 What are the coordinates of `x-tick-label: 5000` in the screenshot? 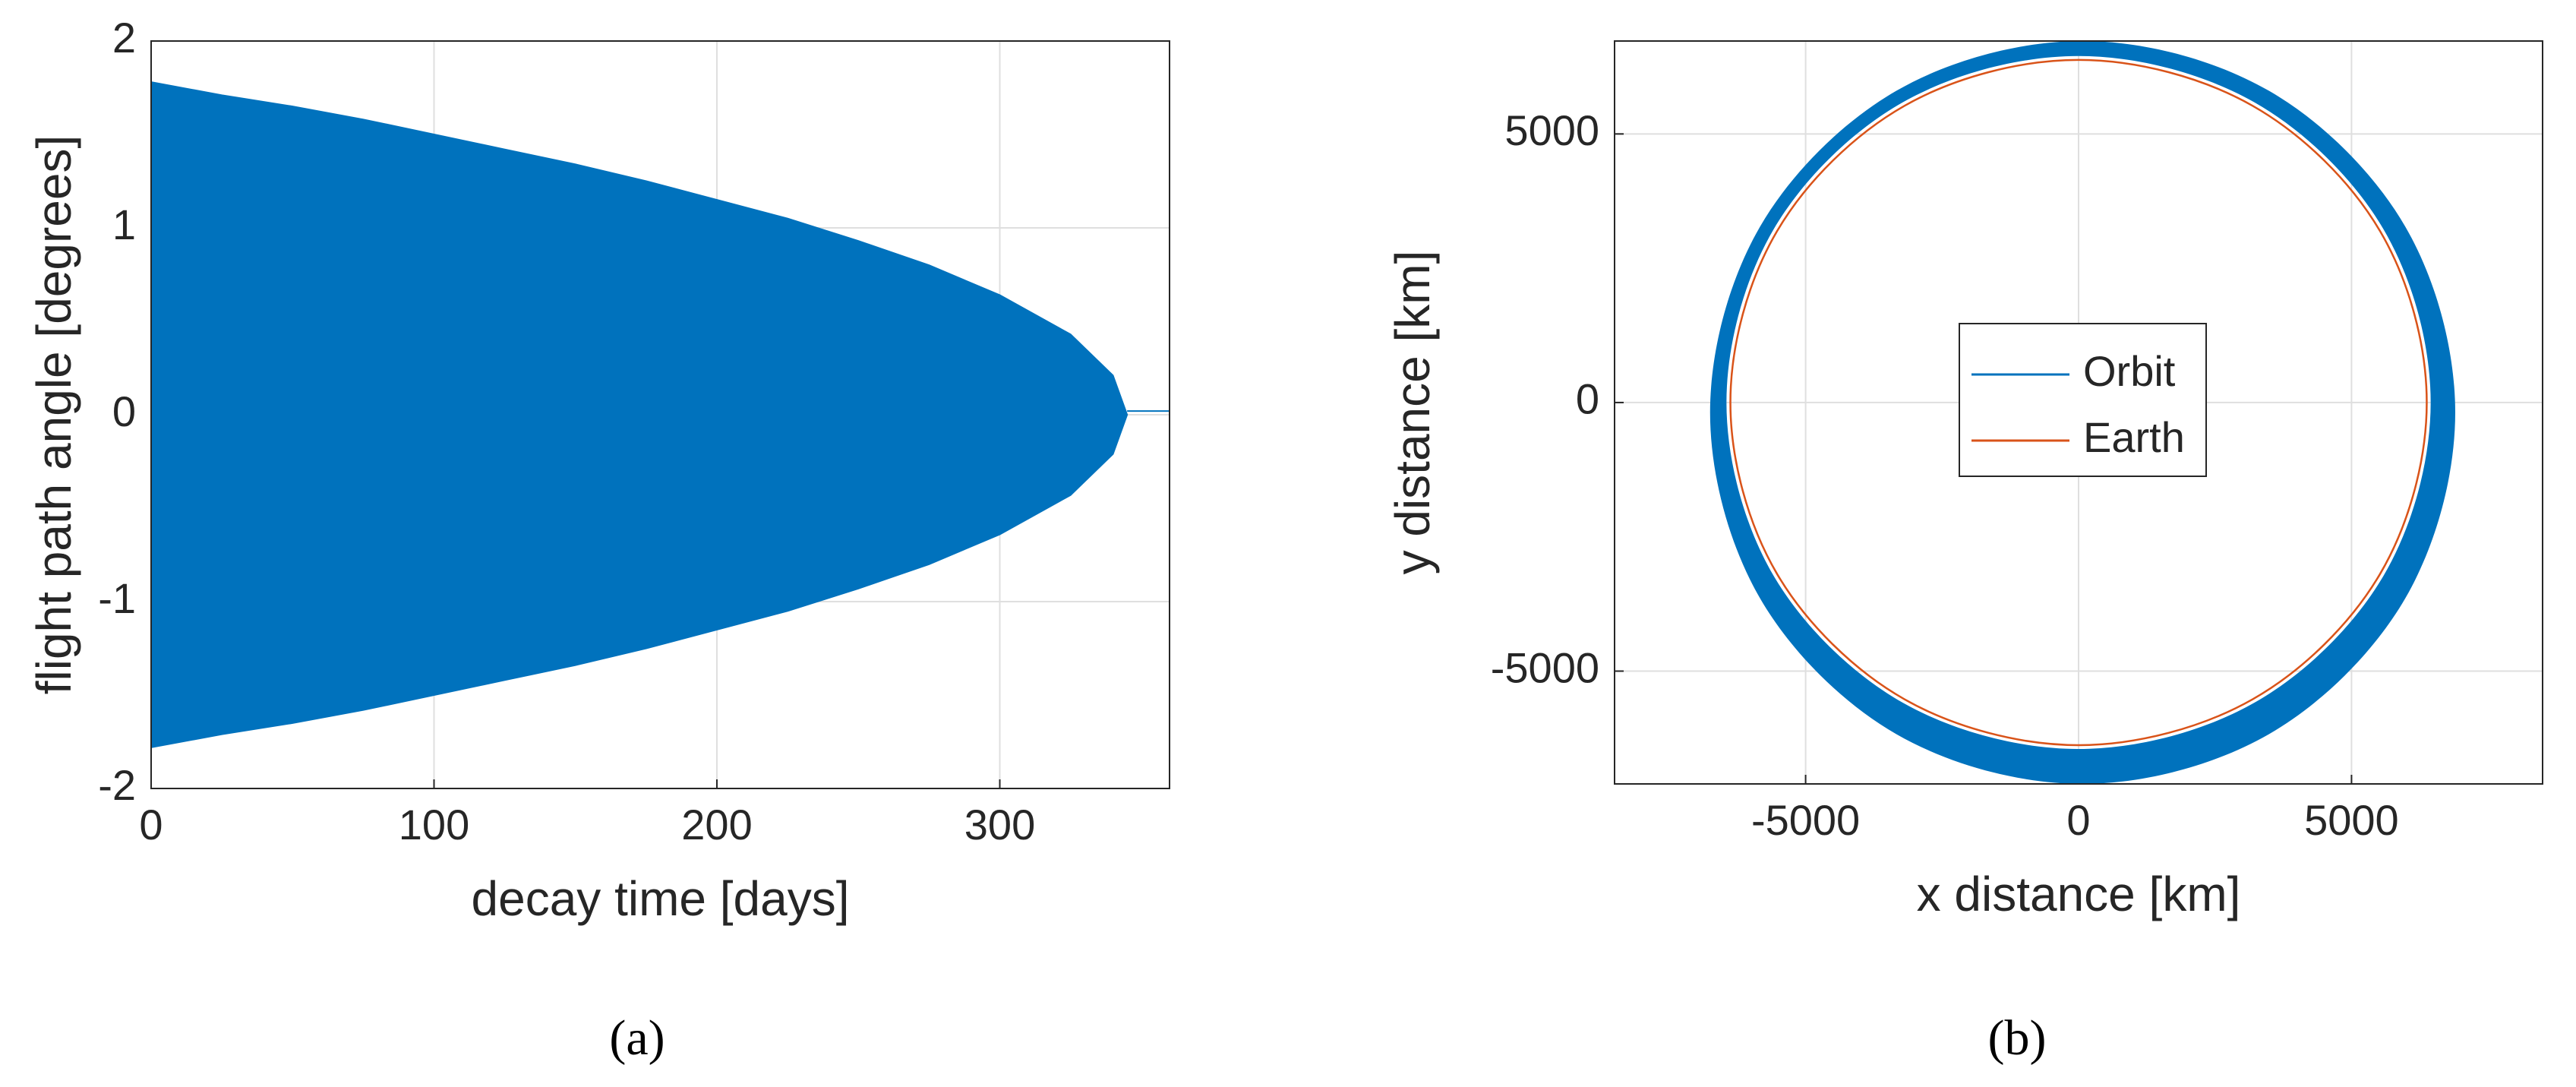 It's located at (2351, 820).